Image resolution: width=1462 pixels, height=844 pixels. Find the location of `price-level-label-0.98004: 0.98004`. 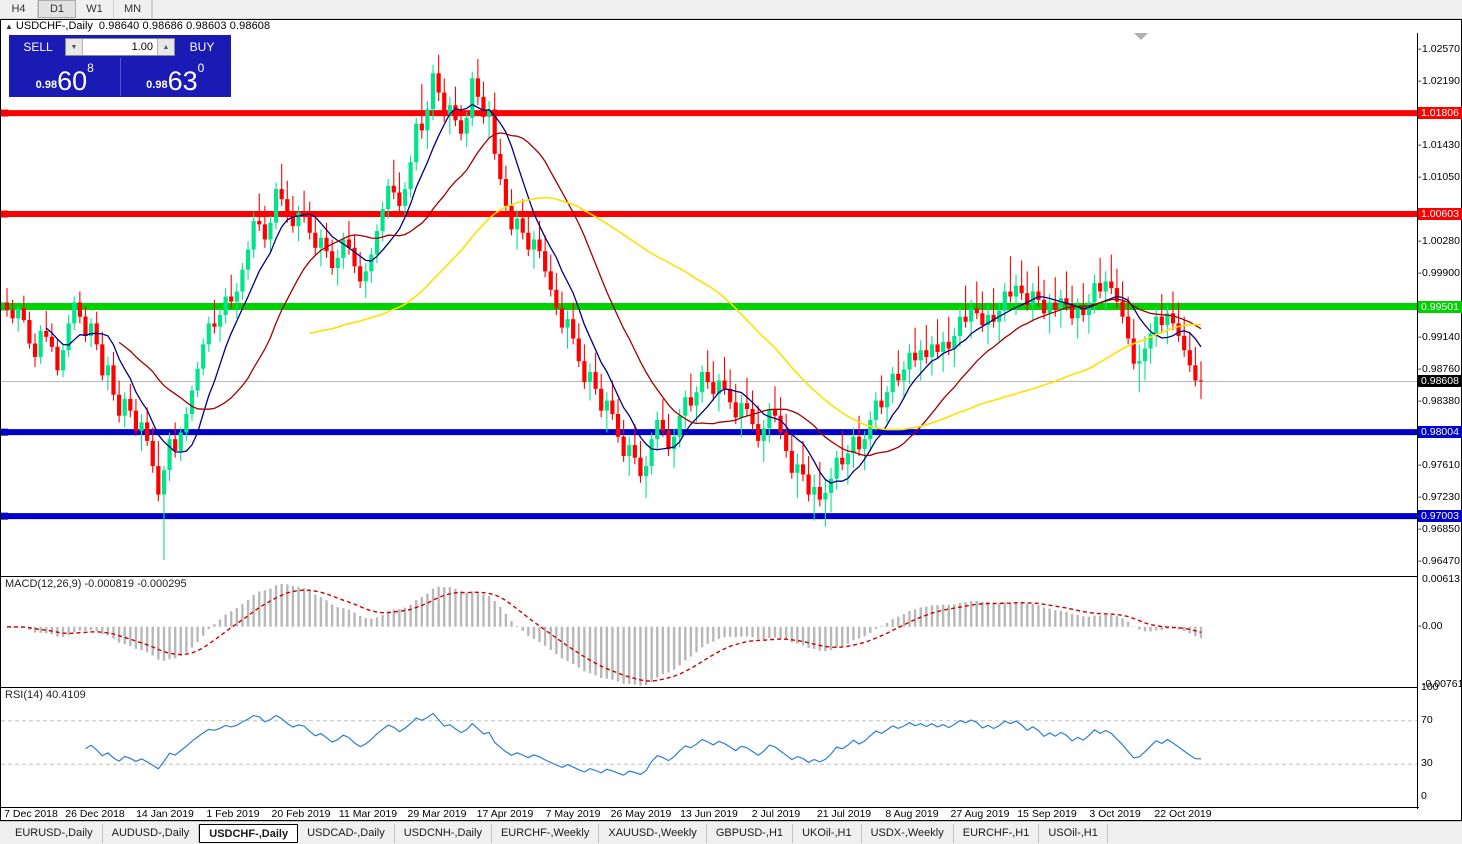

price-level-label-0.98004: 0.98004 is located at coordinates (1440, 432).